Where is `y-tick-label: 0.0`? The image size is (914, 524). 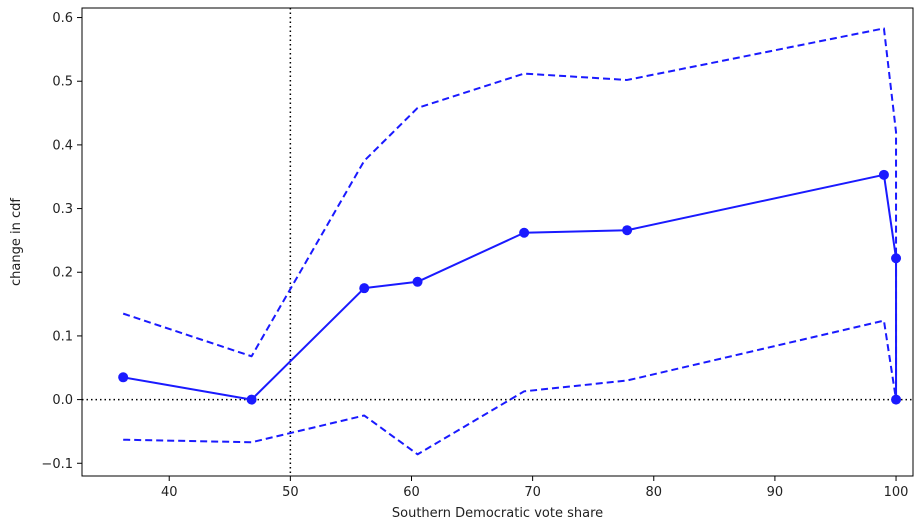 y-tick-label: 0.0 is located at coordinates (62, 400).